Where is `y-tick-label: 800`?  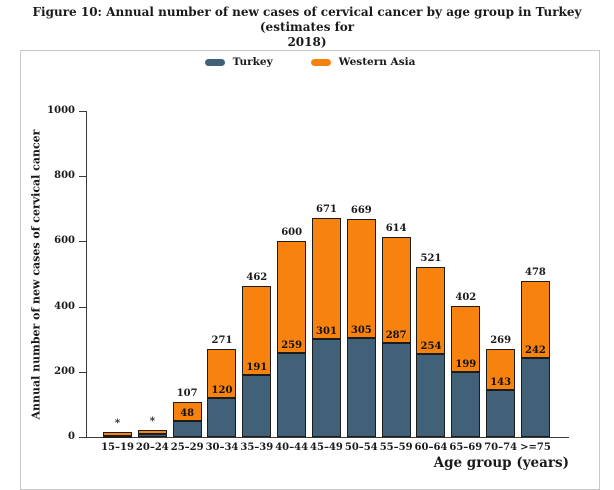 y-tick-label: 800 is located at coordinates (64, 176).